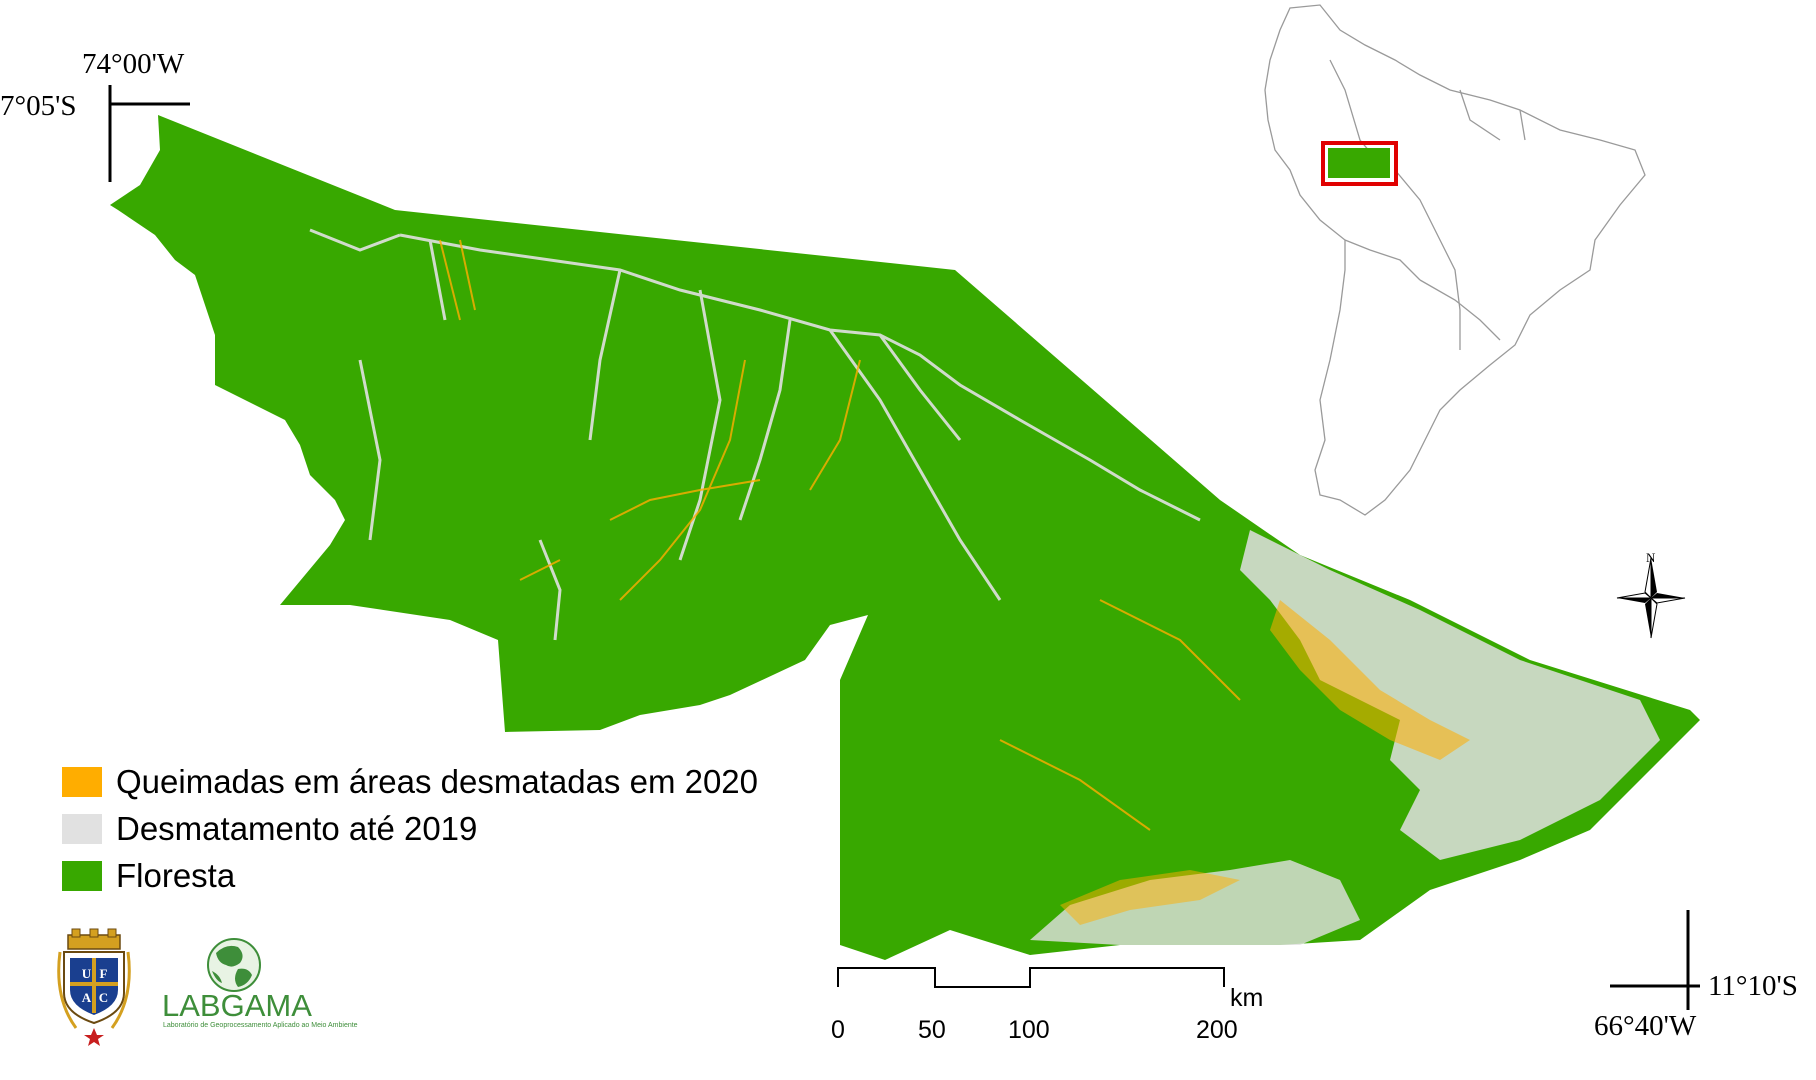 Image resolution: width=1816 pixels, height=1080 pixels. What do you see at coordinates (86, 973) in the screenshot?
I see `ufac-letter-u: U` at bounding box center [86, 973].